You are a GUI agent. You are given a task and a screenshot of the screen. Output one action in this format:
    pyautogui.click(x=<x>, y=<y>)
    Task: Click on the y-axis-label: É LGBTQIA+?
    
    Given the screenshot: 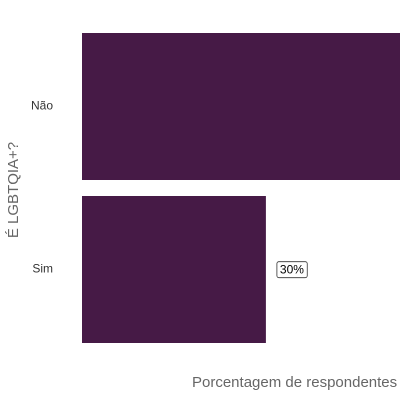 What is the action you would take?
    pyautogui.click(x=13, y=190)
    